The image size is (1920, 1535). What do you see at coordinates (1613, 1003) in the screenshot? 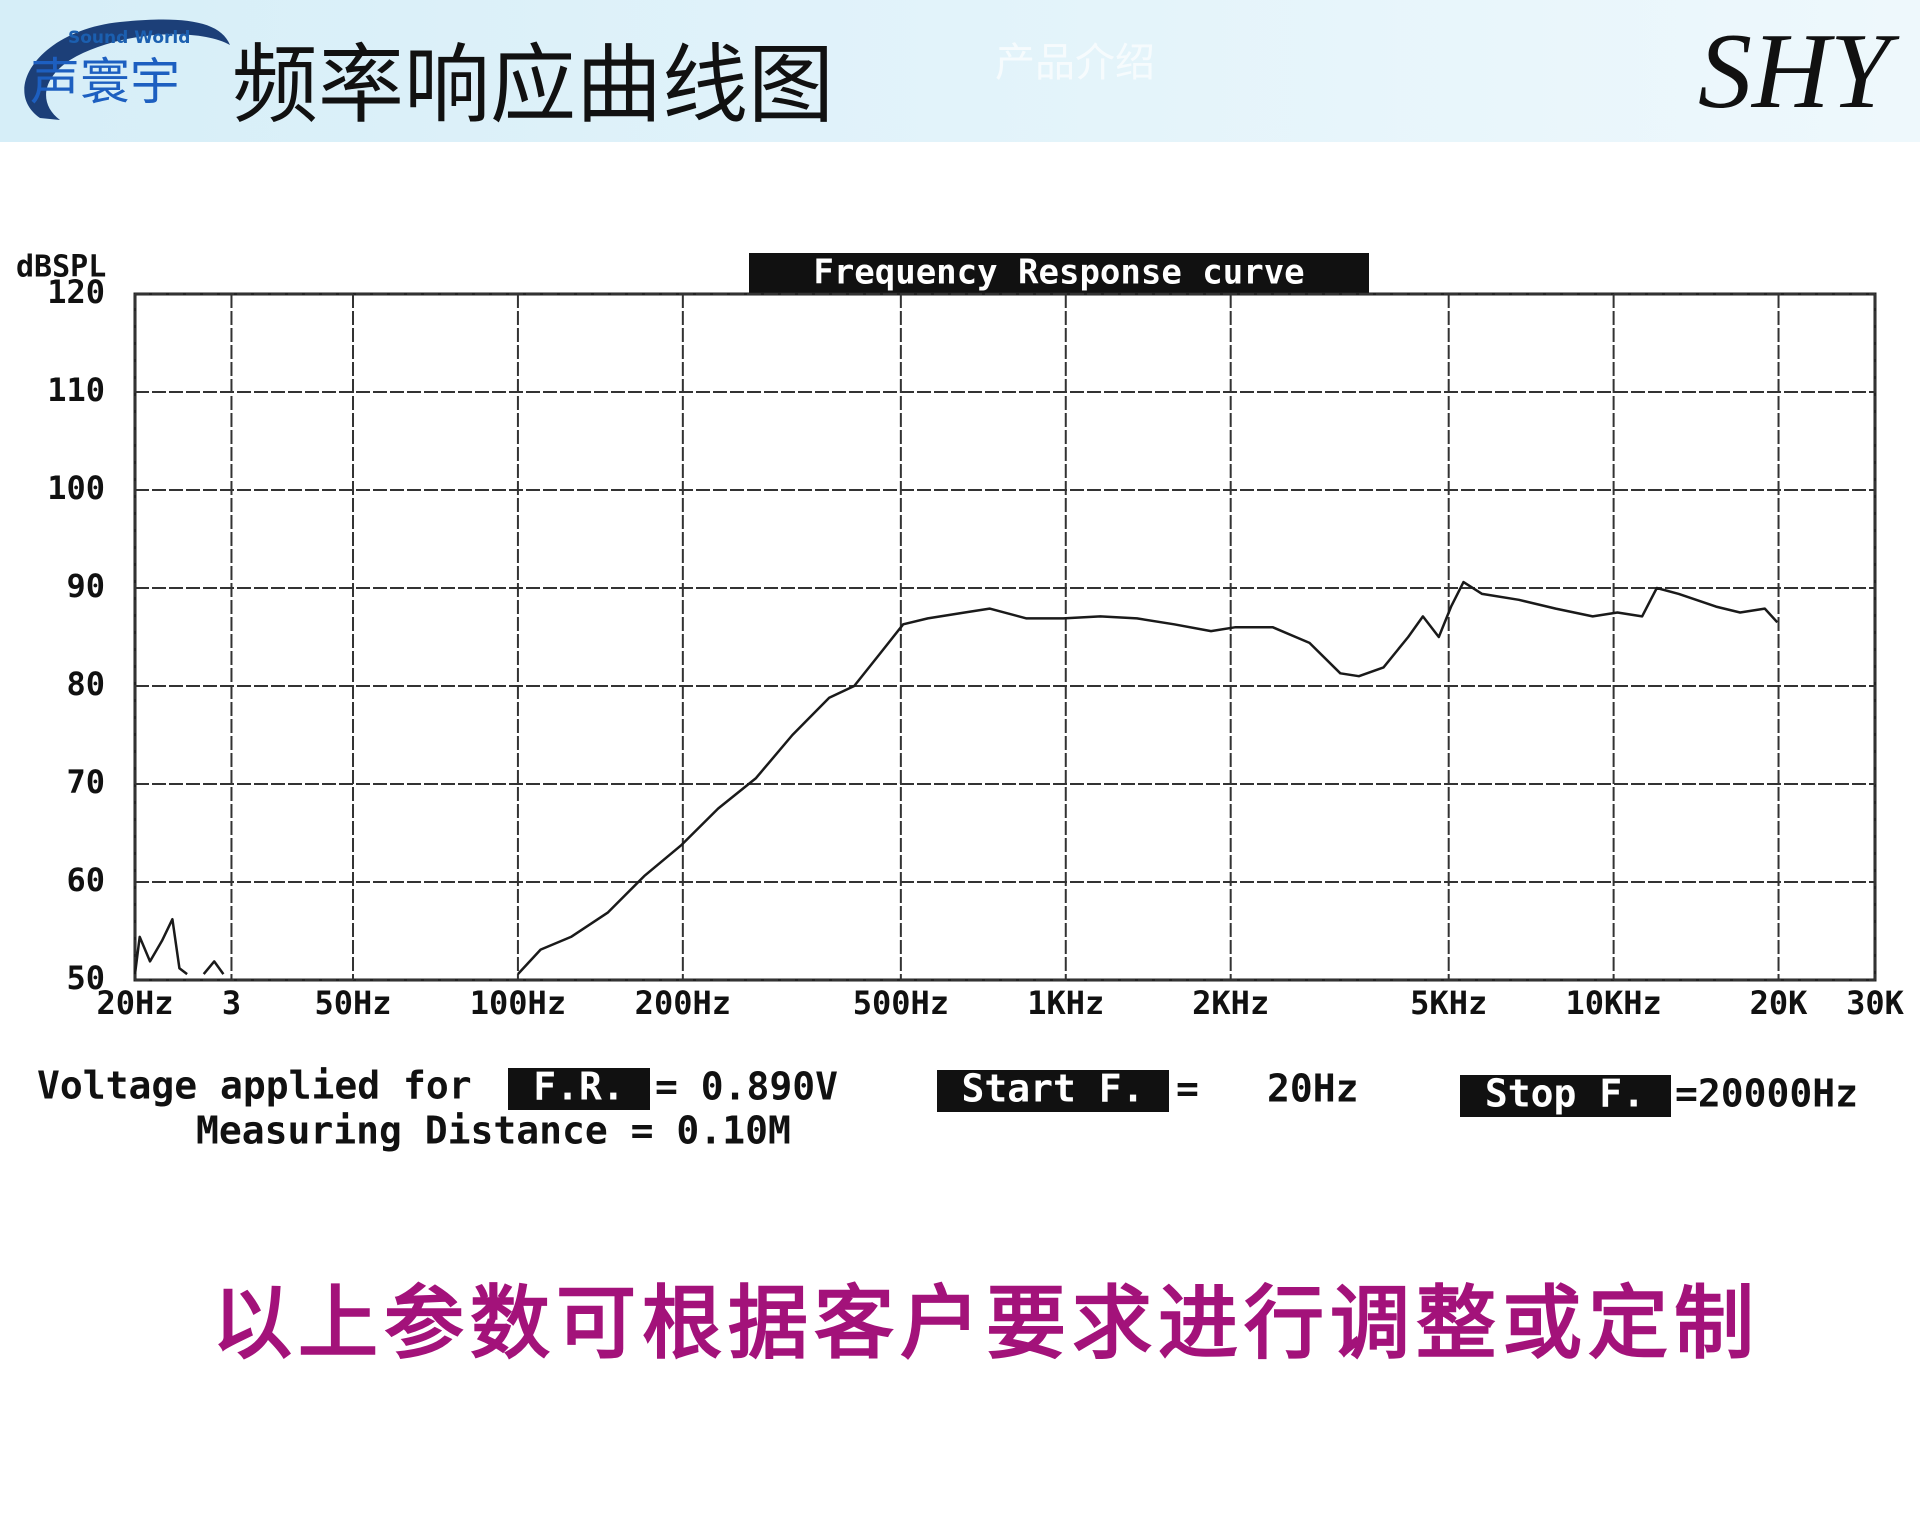
I see `x-tick-label: 10KHz` at bounding box center [1613, 1003].